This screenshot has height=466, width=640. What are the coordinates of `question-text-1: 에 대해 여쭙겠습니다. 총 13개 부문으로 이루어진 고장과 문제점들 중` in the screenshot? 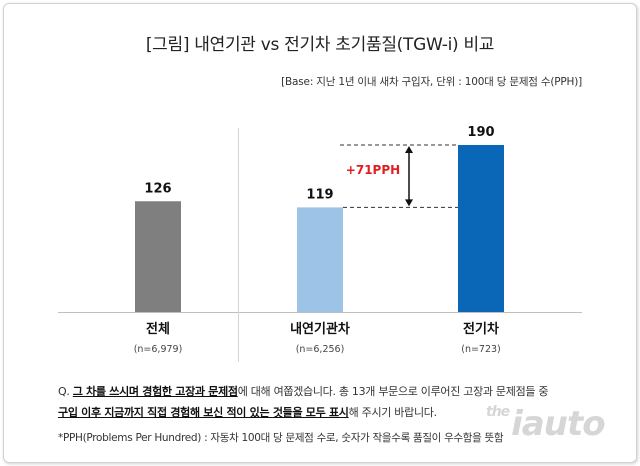 It's located at (393, 391).